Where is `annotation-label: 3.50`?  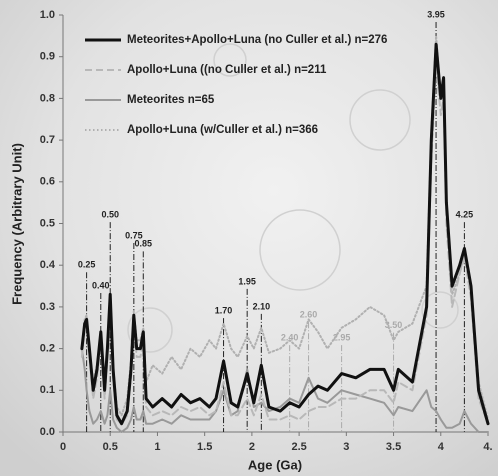 annotation-label: 3.50 is located at coordinates (394, 325).